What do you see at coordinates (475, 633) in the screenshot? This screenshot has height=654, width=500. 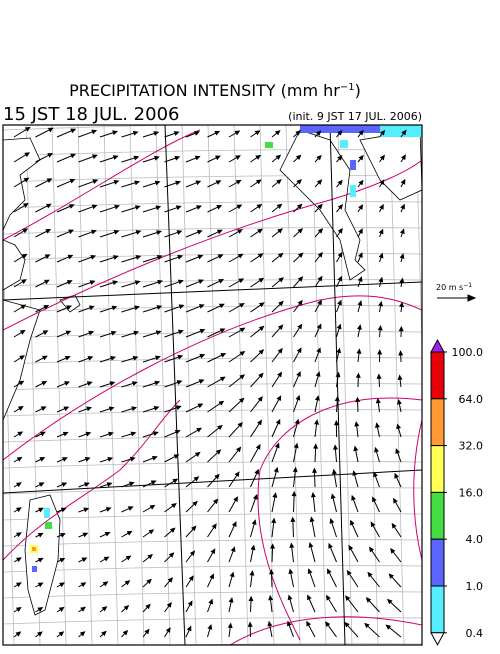 I see `colorbar-label: 0.4` at bounding box center [475, 633].